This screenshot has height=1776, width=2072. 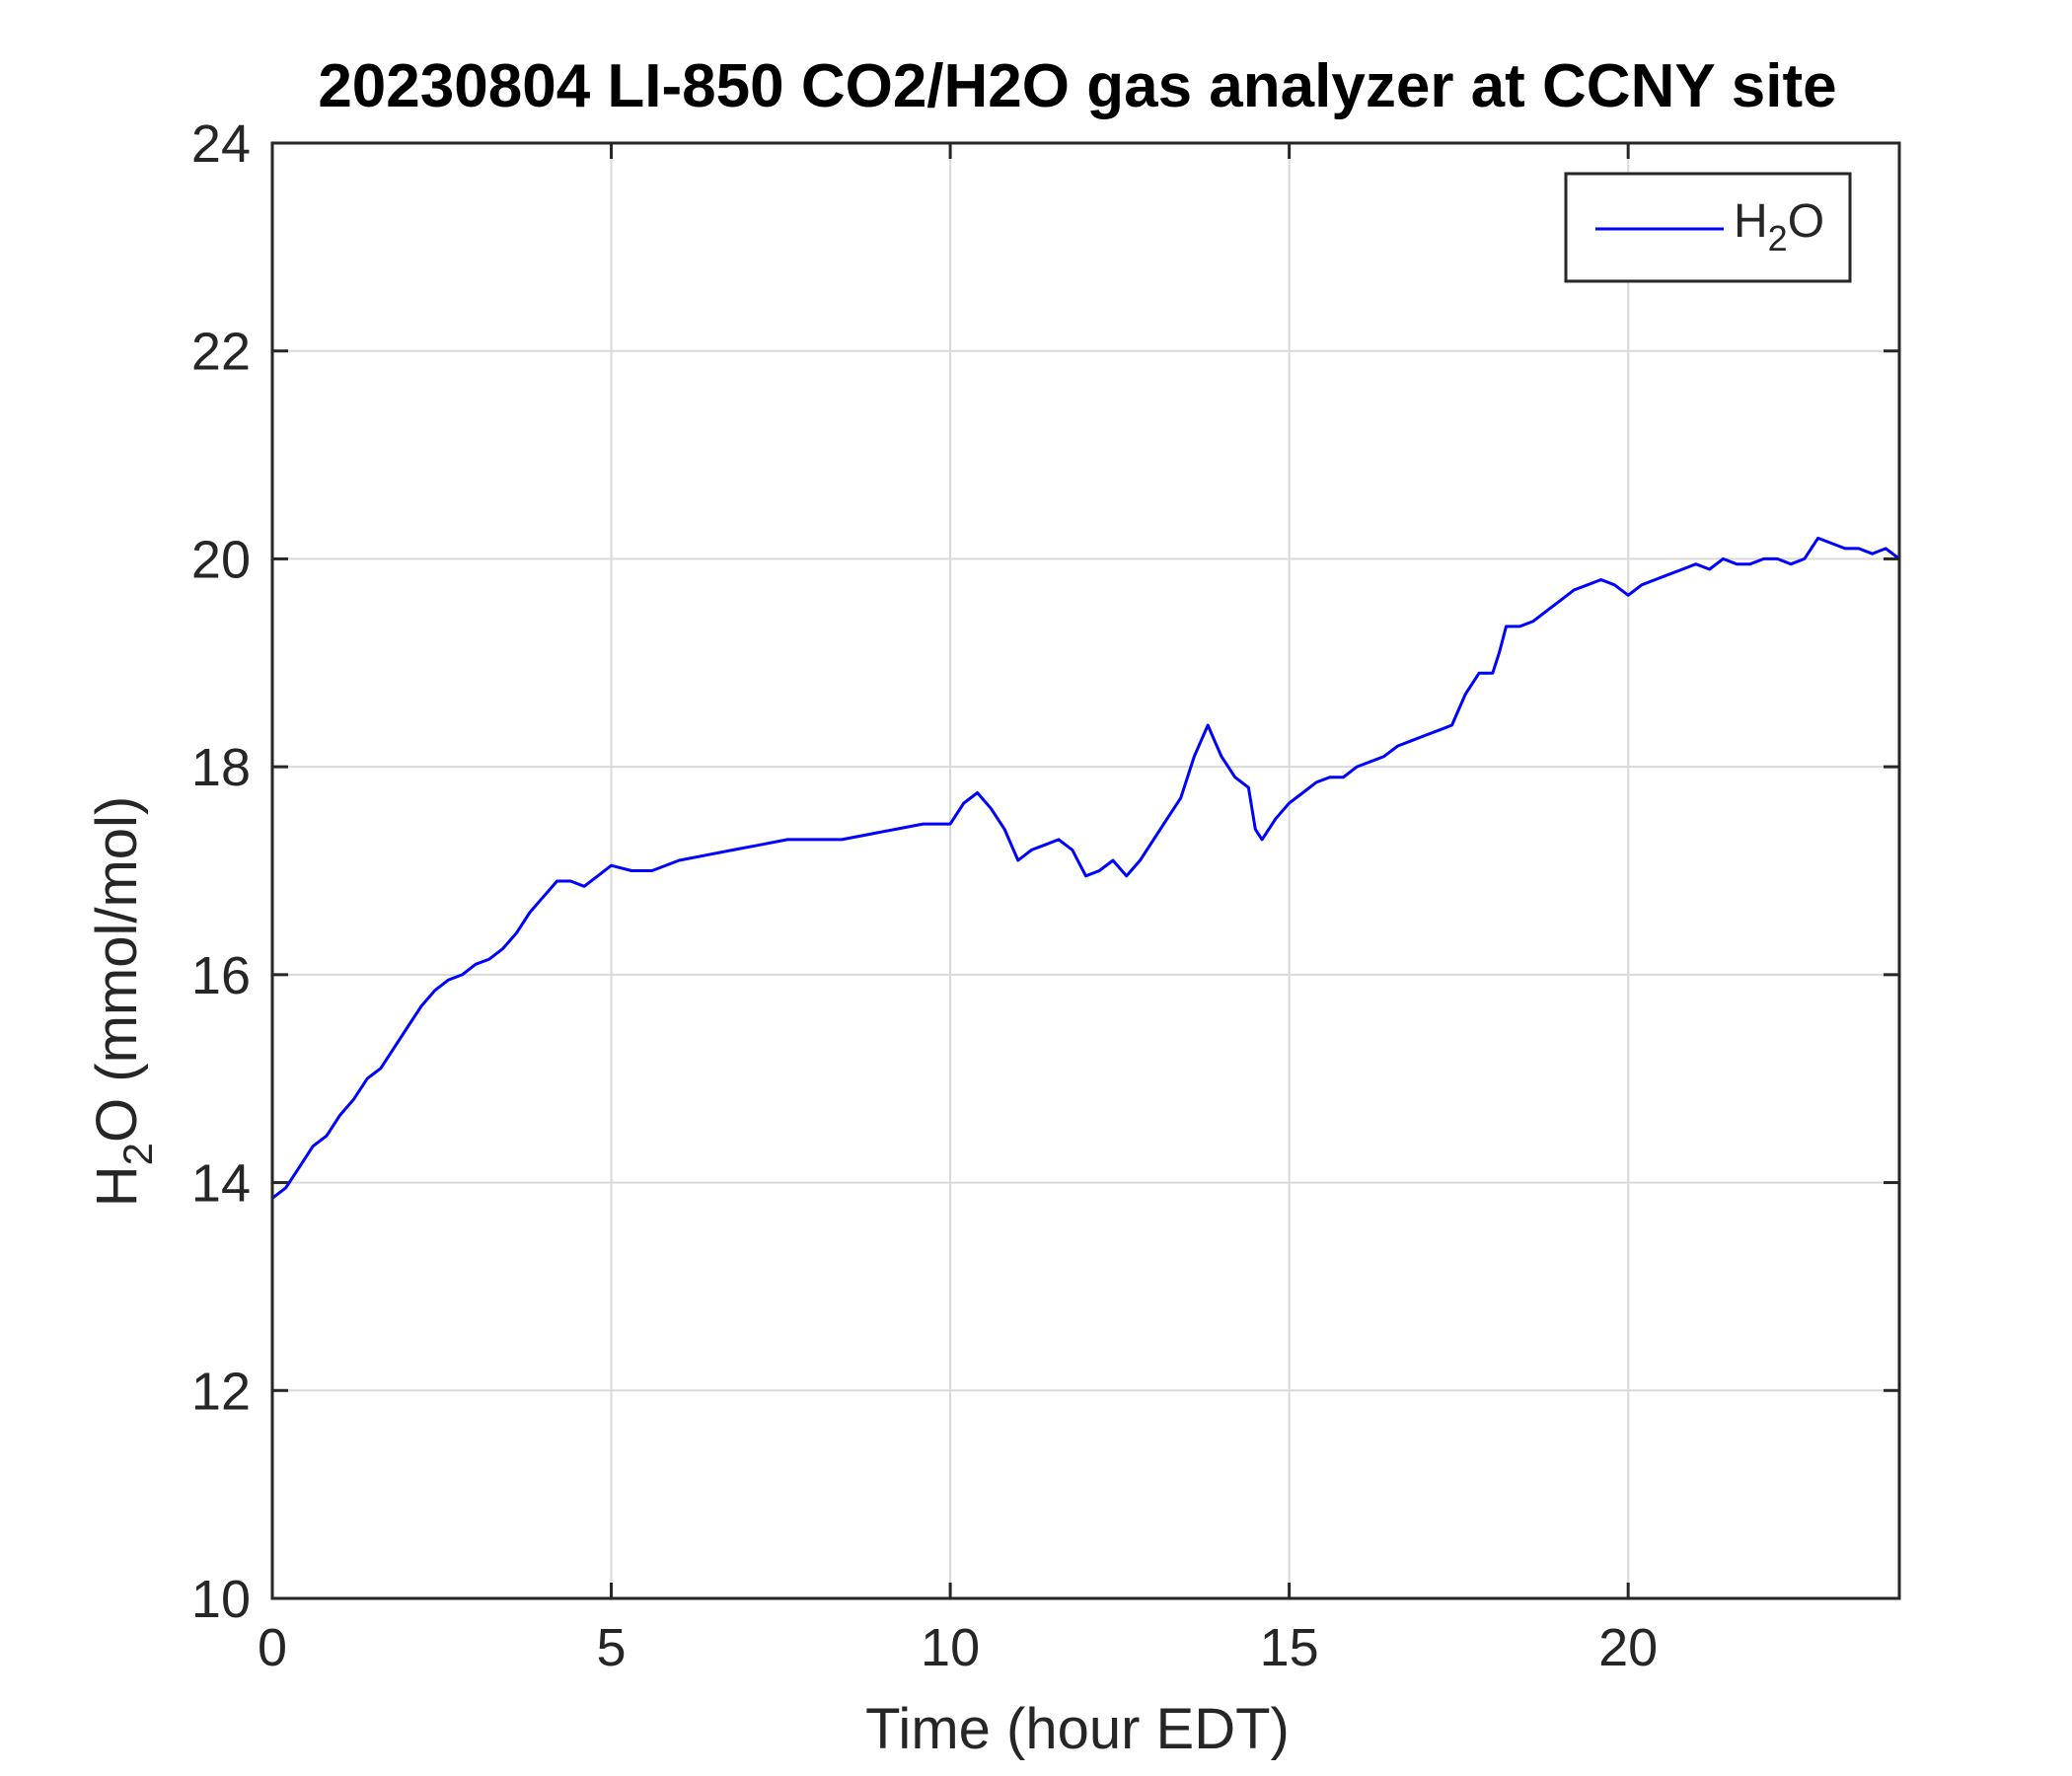 I want to click on y-axis-label: H2O (mmol/mol), so click(x=123, y=1002).